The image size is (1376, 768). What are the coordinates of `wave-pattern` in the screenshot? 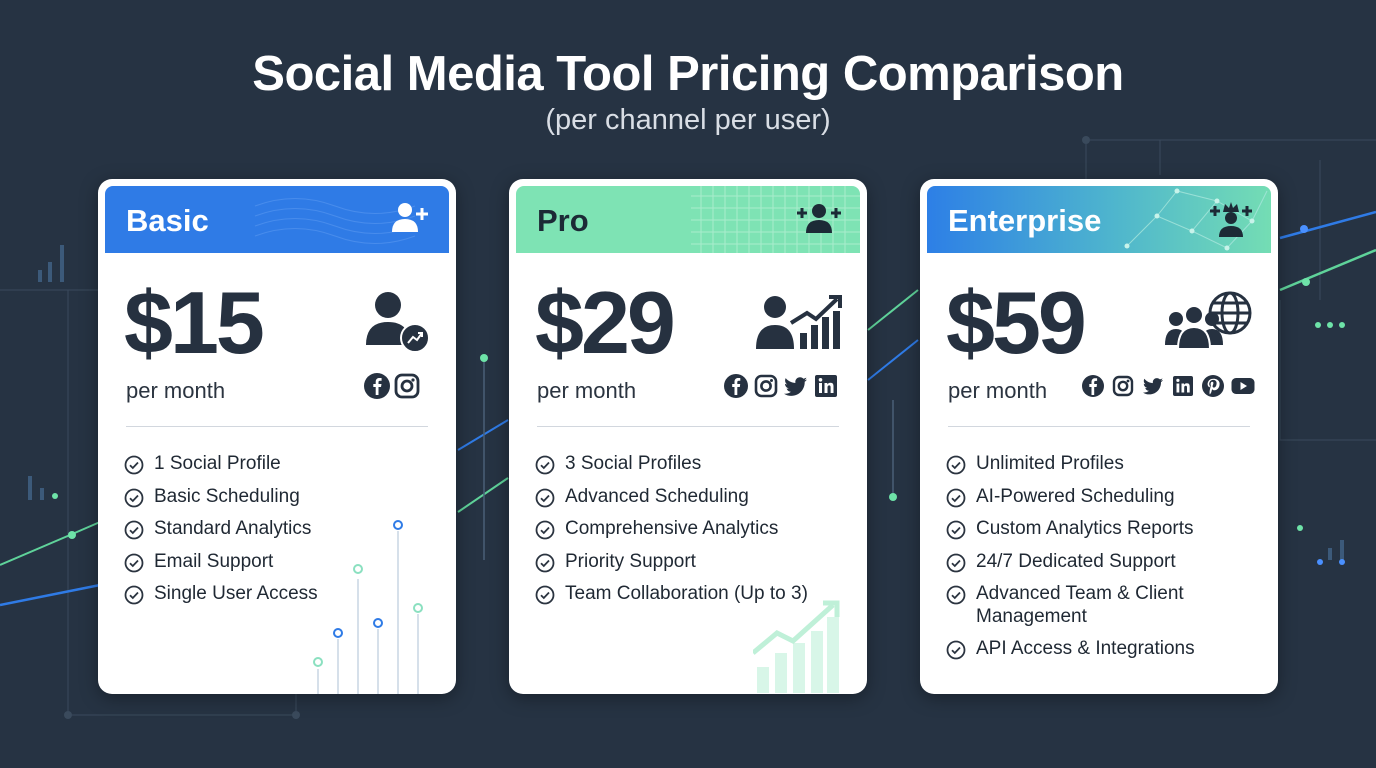 It's located at (335, 221).